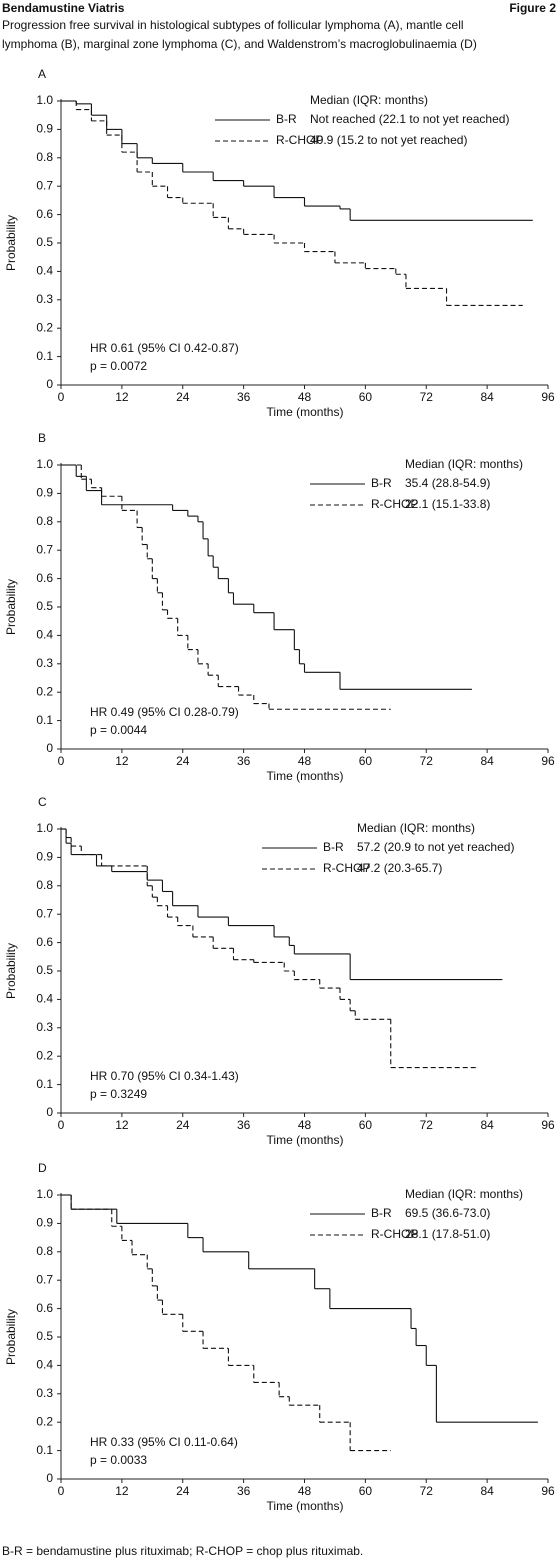 This screenshot has width=559, height=1565. What do you see at coordinates (118, 1460) in the screenshot?
I see `annotation: p = 0.0033` at bounding box center [118, 1460].